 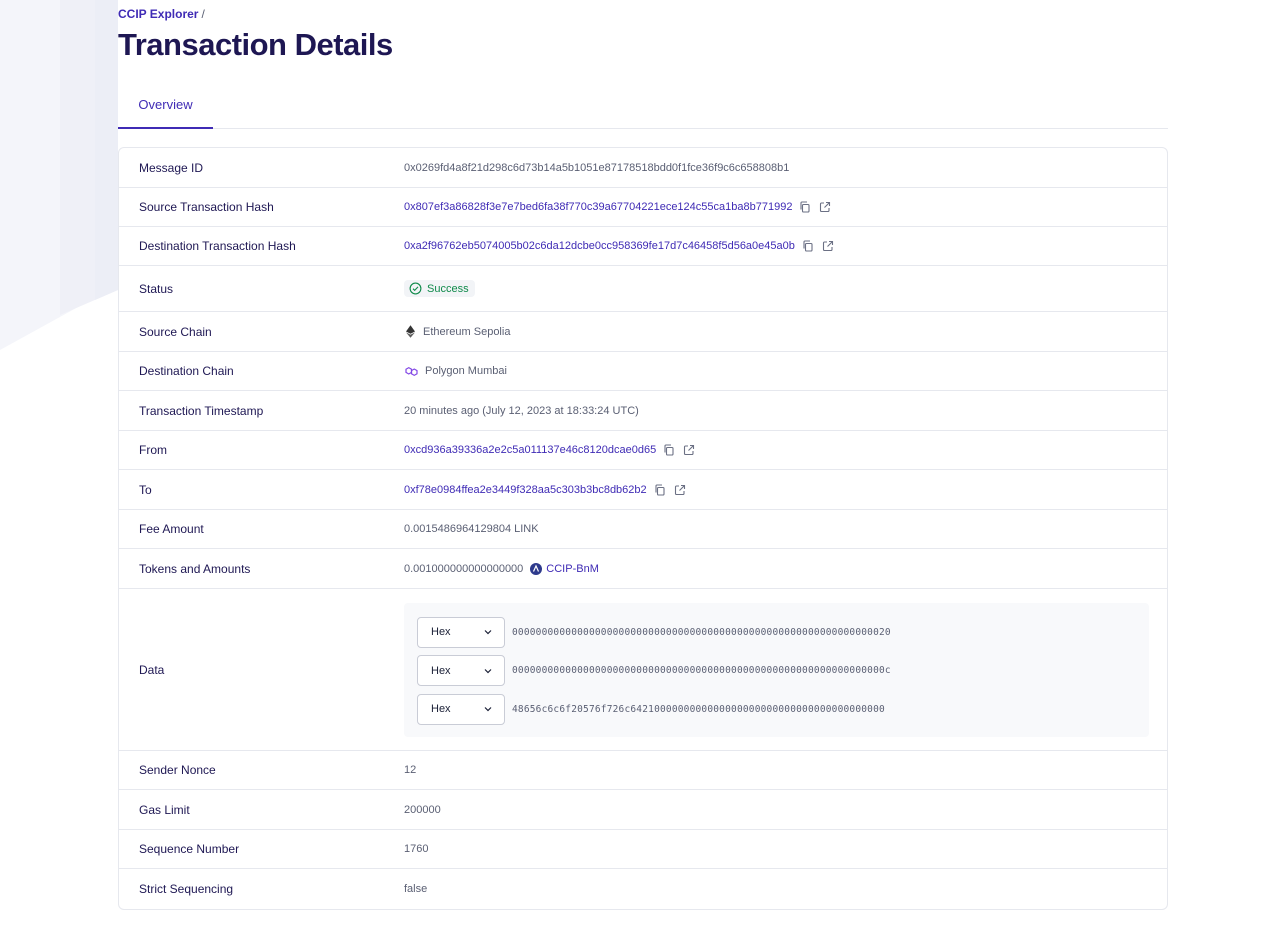 What do you see at coordinates (171, 529) in the screenshot?
I see `fee-amount-label: Fee Amount` at bounding box center [171, 529].